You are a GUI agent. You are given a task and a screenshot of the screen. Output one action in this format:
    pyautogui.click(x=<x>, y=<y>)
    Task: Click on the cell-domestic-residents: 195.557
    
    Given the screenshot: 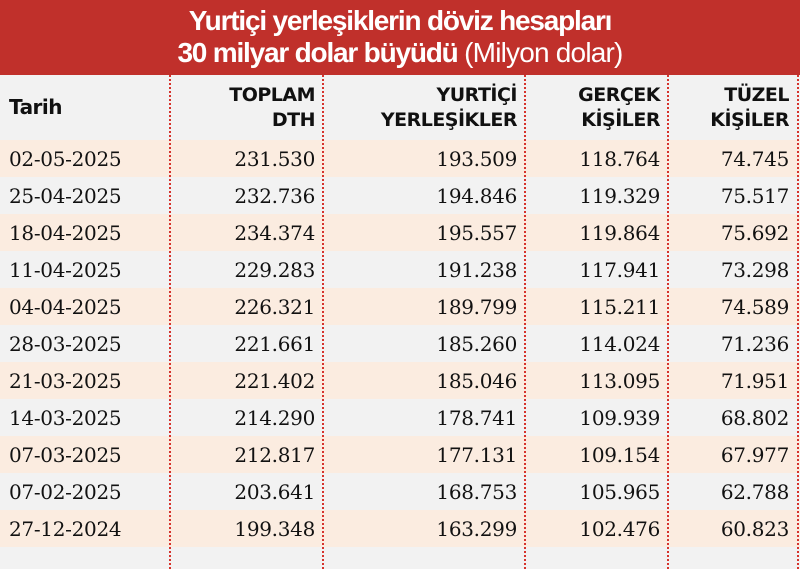 What is the action you would take?
    pyautogui.click(x=476, y=232)
    